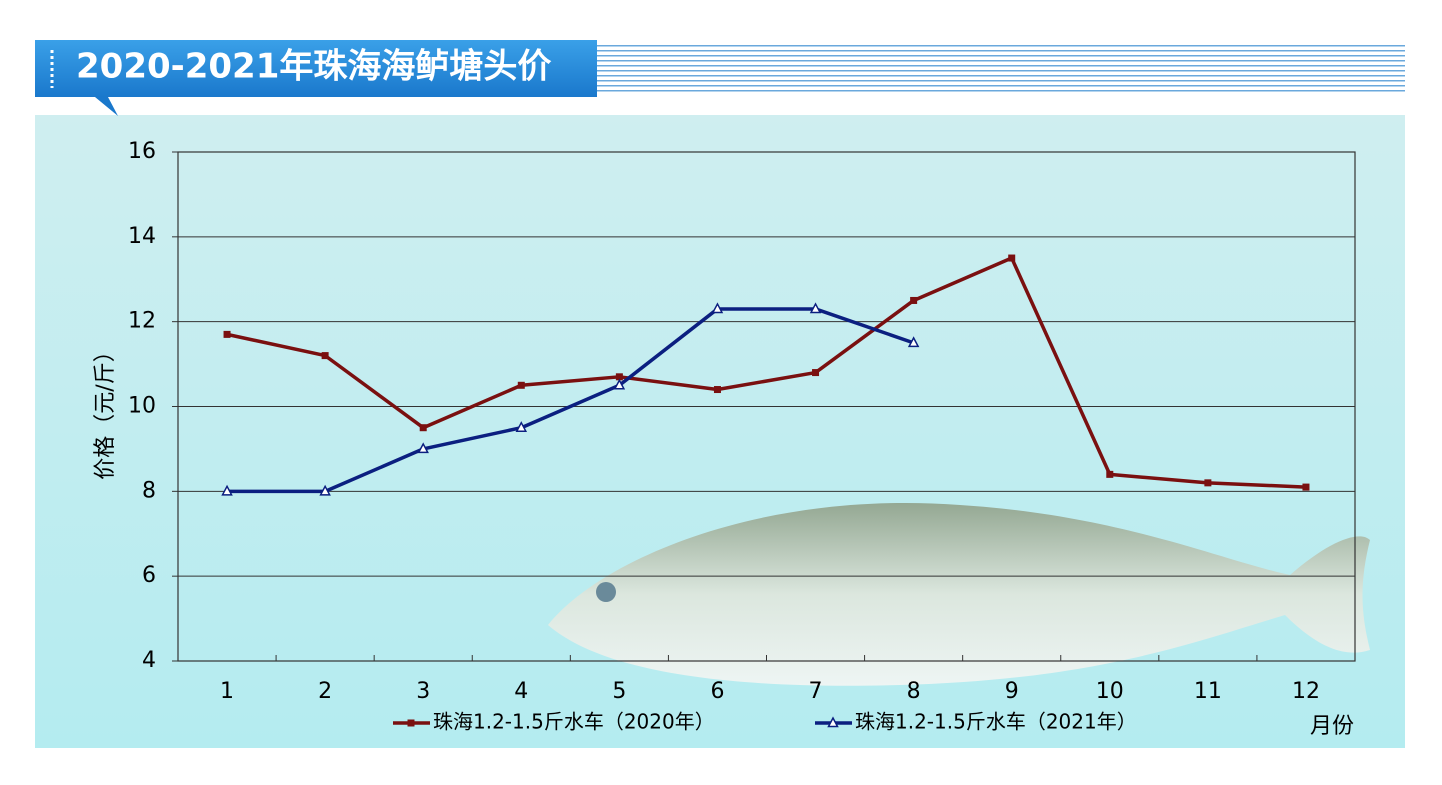 The height and width of the screenshot is (785, 1442). What do you see at coordinates (1012, 691) in the screenshot?
I see `x-tick-label: 9` at bounding box center [1012, 691].